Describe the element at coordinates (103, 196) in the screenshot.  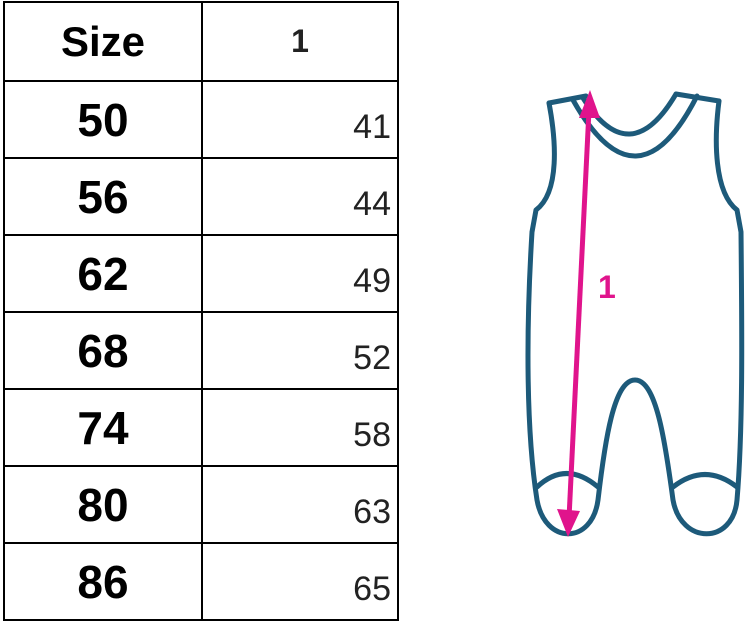
I see `size-cell: 56` at that location.